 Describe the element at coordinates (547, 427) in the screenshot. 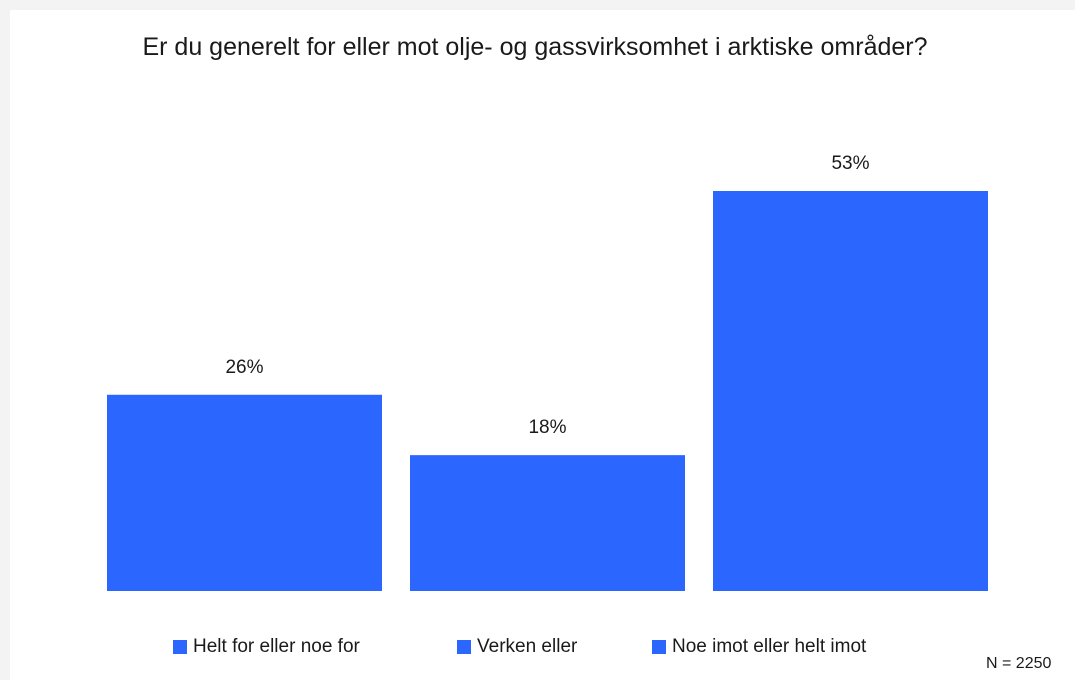

I see `data-label: 18%` at that location.